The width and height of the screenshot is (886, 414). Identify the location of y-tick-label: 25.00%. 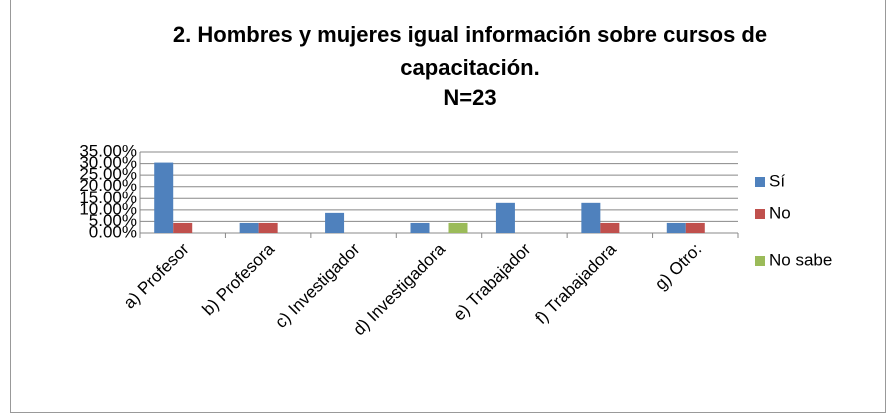
(108, 174).